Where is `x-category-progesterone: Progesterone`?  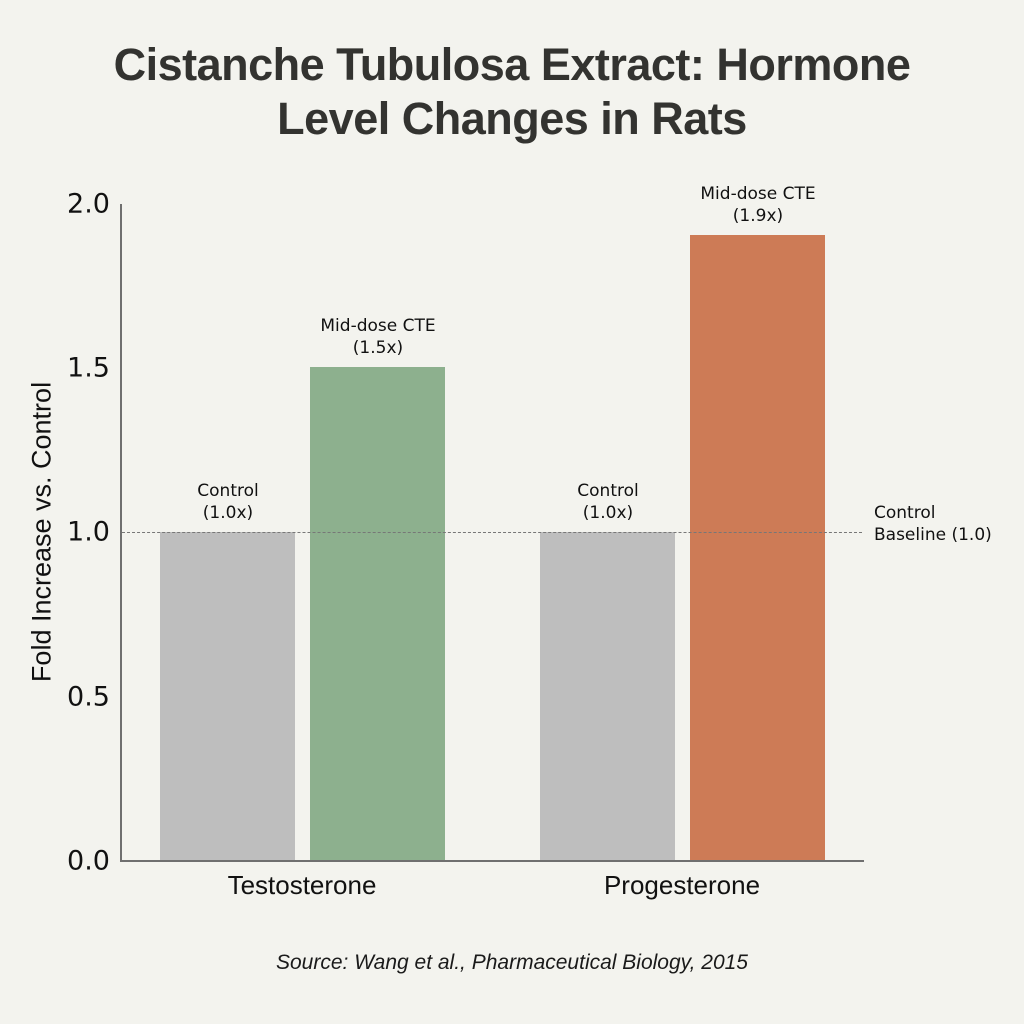 x-category-progesterone: Progesterone is located at coordinates (682, 885).